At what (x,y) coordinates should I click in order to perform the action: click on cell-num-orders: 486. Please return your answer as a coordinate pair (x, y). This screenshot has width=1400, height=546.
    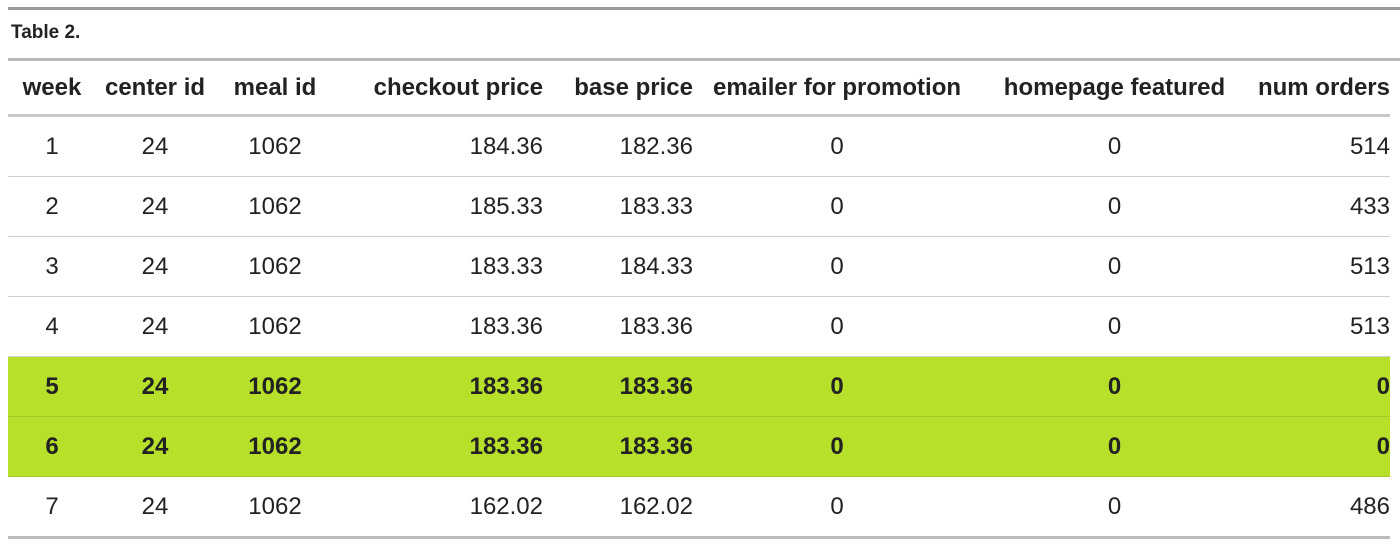
    Looking at the image, I should click on (1369, 506).